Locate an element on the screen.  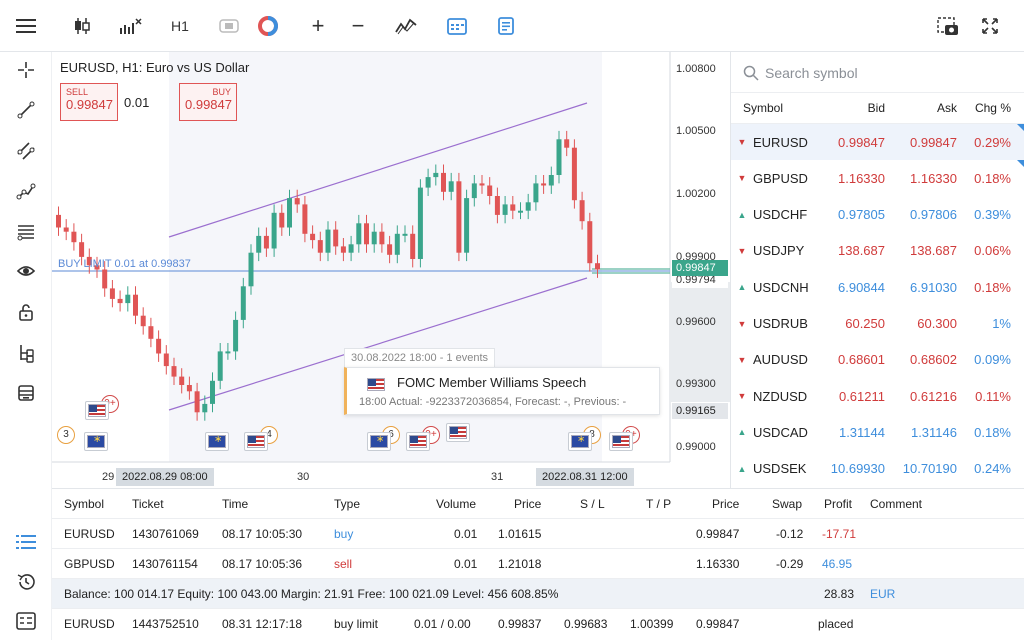
watch-chg: 0.18% is located at coordinates (992, 287).